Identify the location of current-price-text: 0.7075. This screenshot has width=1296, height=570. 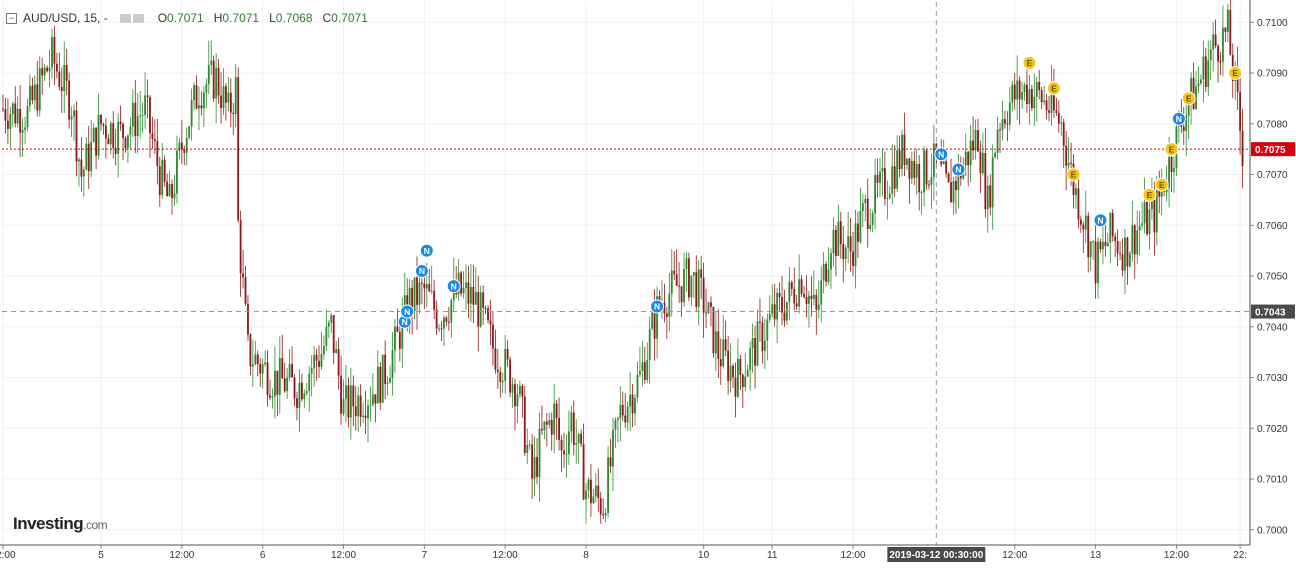
(1270, 150).